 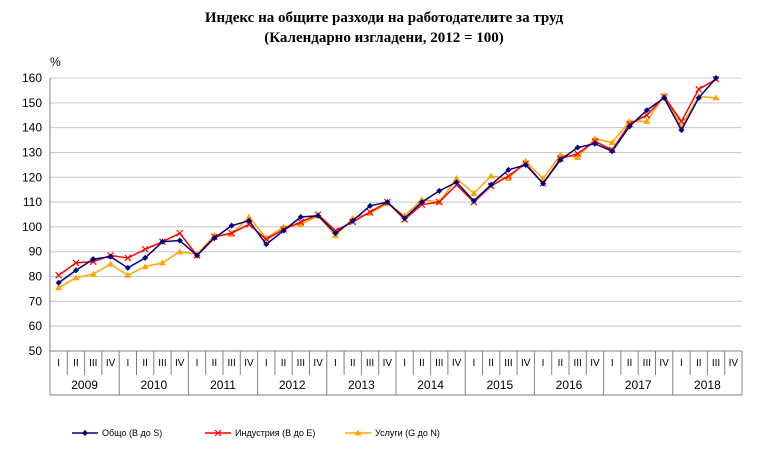 I want to click on y-tick-label: 100, so click(x=32, y=227).